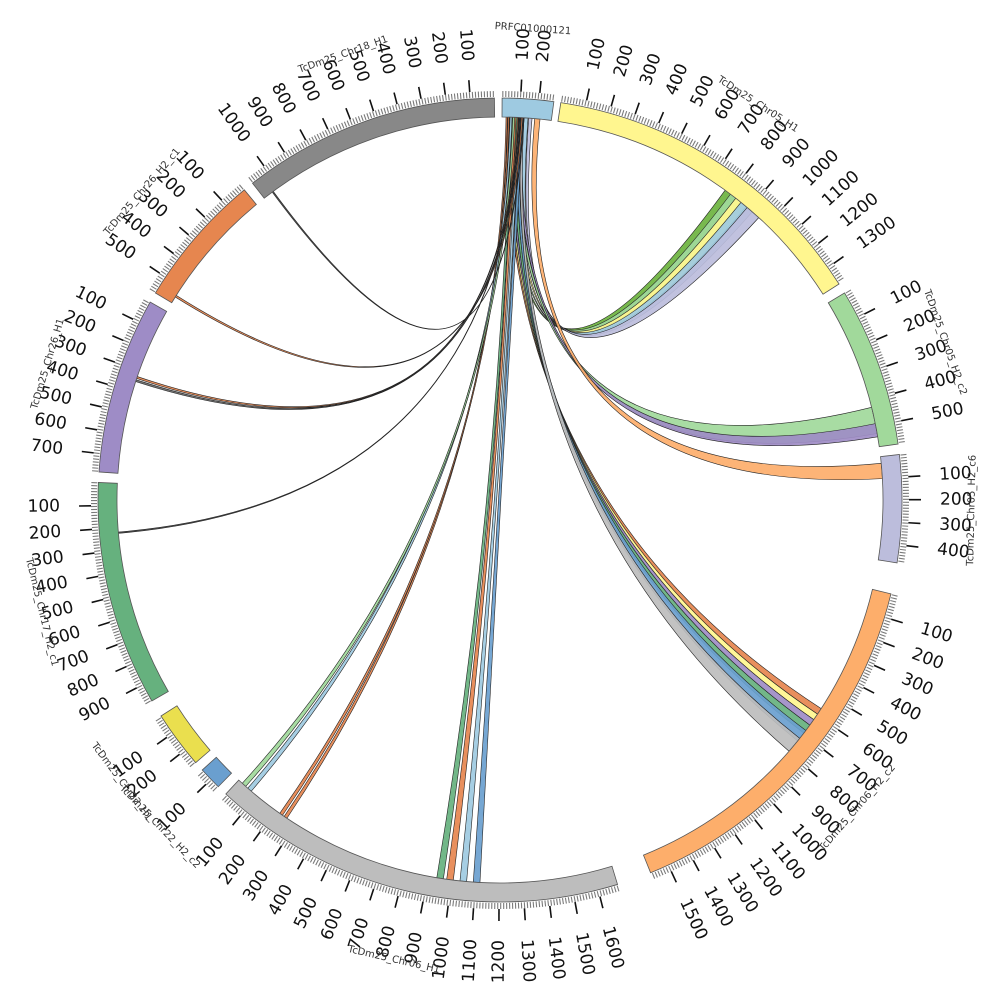  I want to click on tick-label: 900, so click(95, 709).